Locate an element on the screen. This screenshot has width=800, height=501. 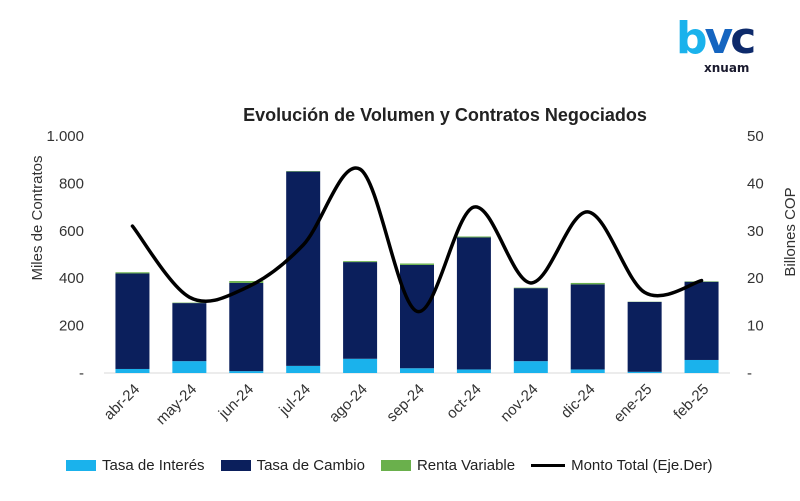
y-axis: - 200 400 600 800 1.000 is located at coordinates (65, 255).